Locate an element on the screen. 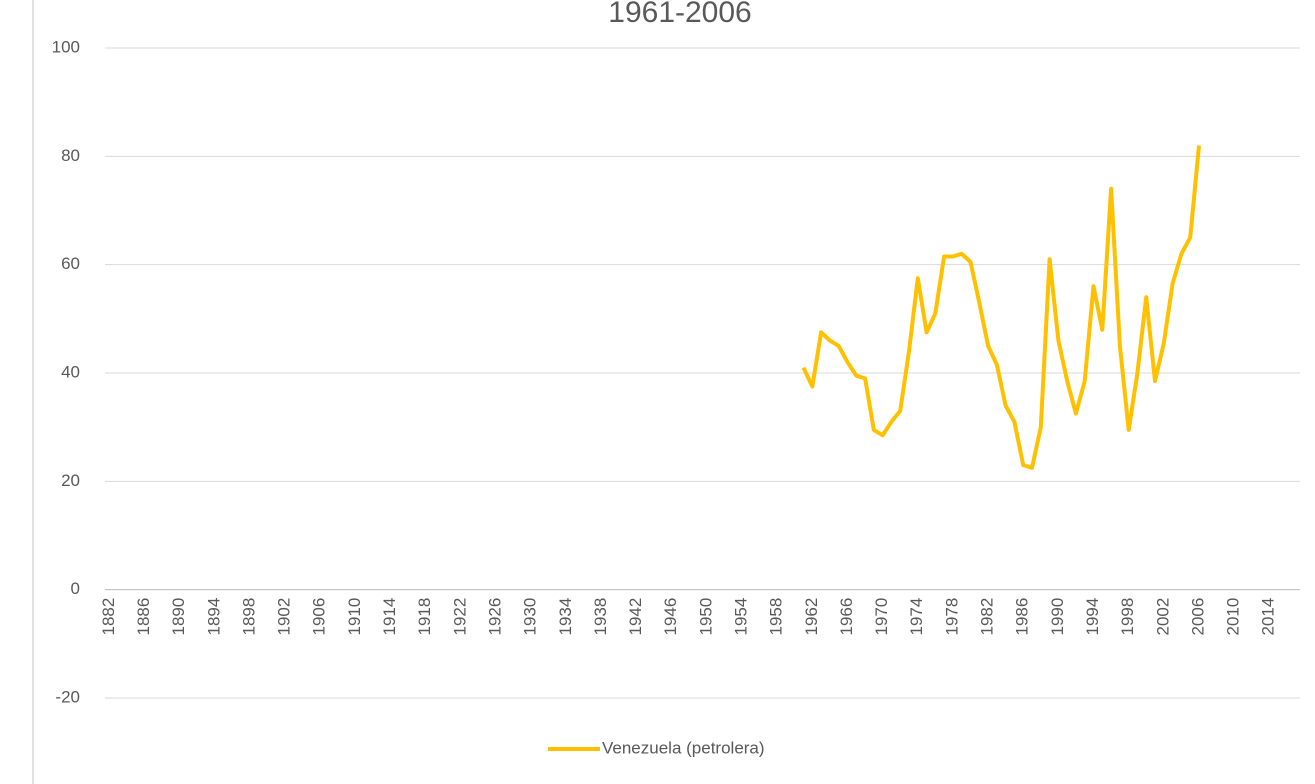  x-tick-label: 1914 is located at coordinates (389, 617).